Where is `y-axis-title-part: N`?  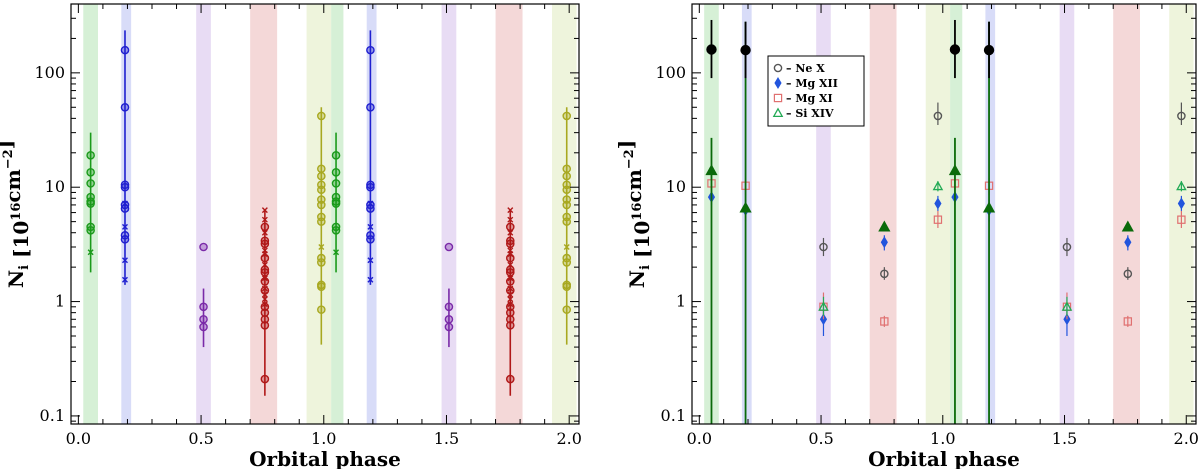
y-axis-title-part: N is located at coordinates (637, 279).